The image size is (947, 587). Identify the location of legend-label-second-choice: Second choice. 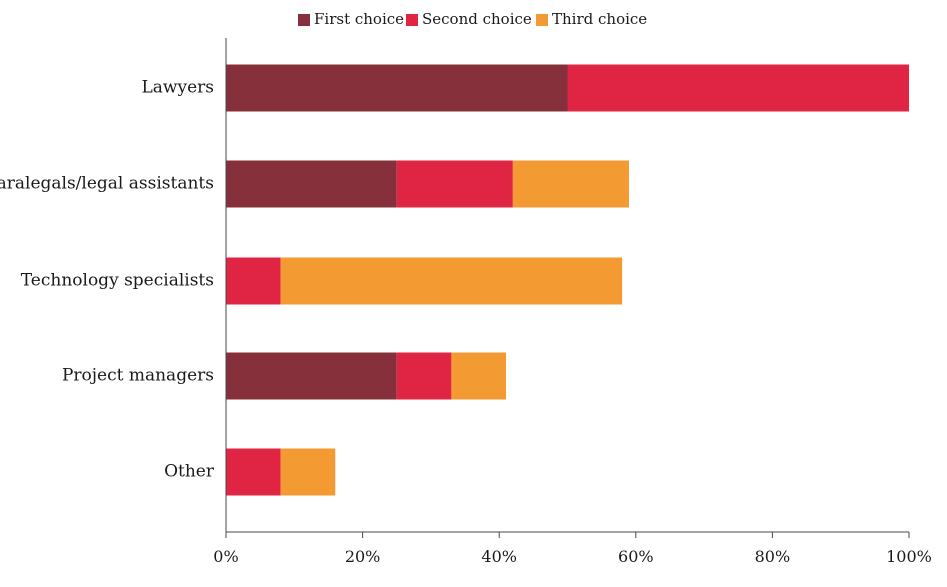
(477, 19).